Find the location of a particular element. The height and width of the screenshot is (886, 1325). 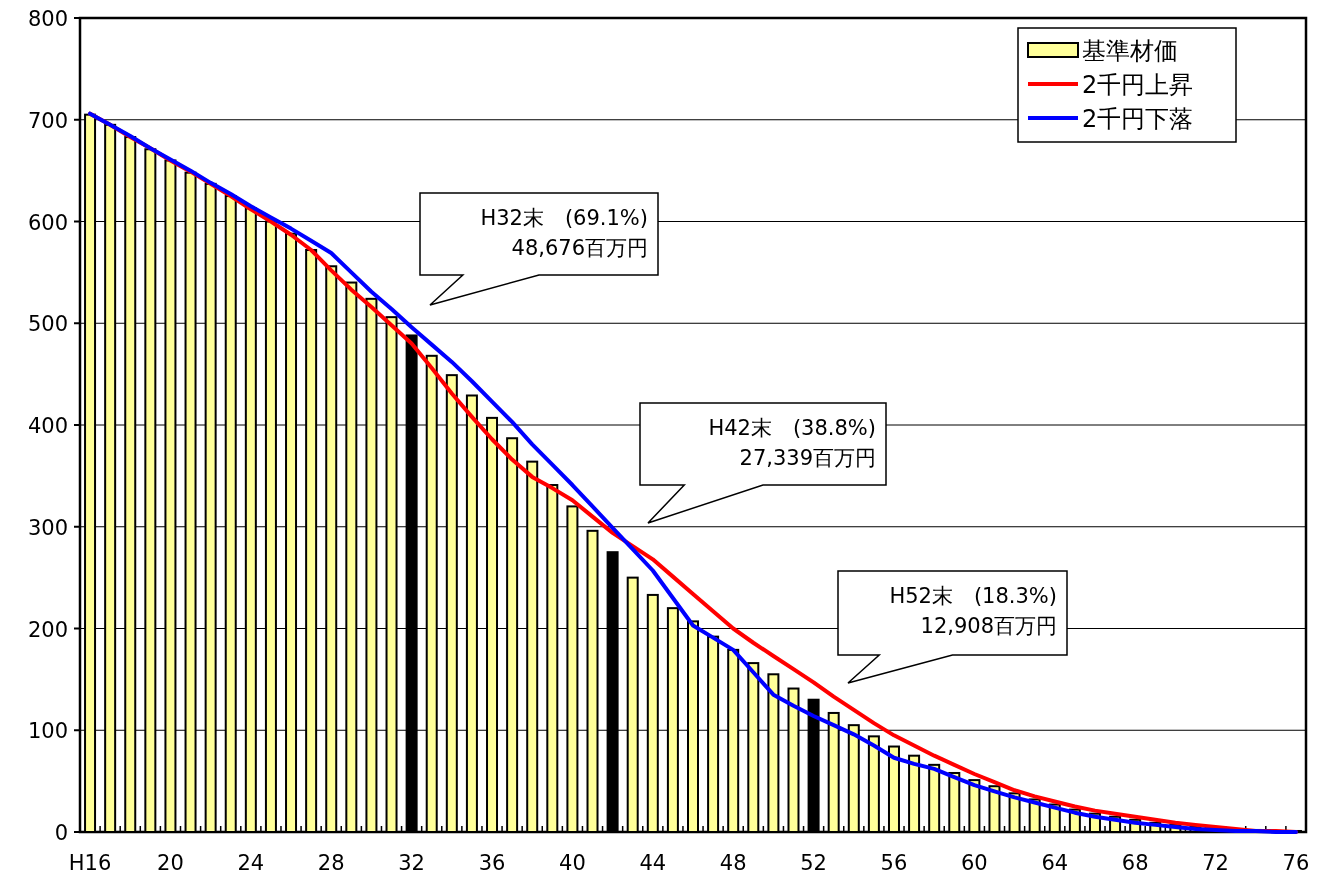

y-tick-label: 200 is located at coordinates (47, 629).